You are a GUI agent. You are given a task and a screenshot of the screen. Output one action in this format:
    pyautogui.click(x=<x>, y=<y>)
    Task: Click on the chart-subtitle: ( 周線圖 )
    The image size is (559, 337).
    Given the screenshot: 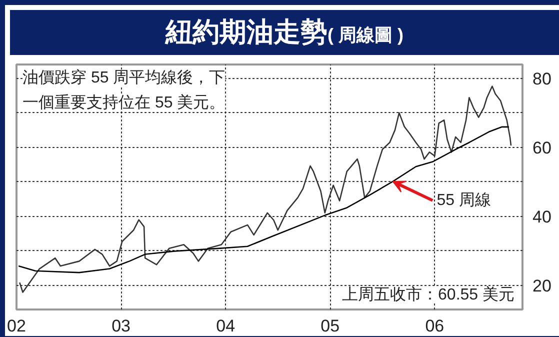 What is the action you would take?
    pyautogui.click(x=366, y=35)
    